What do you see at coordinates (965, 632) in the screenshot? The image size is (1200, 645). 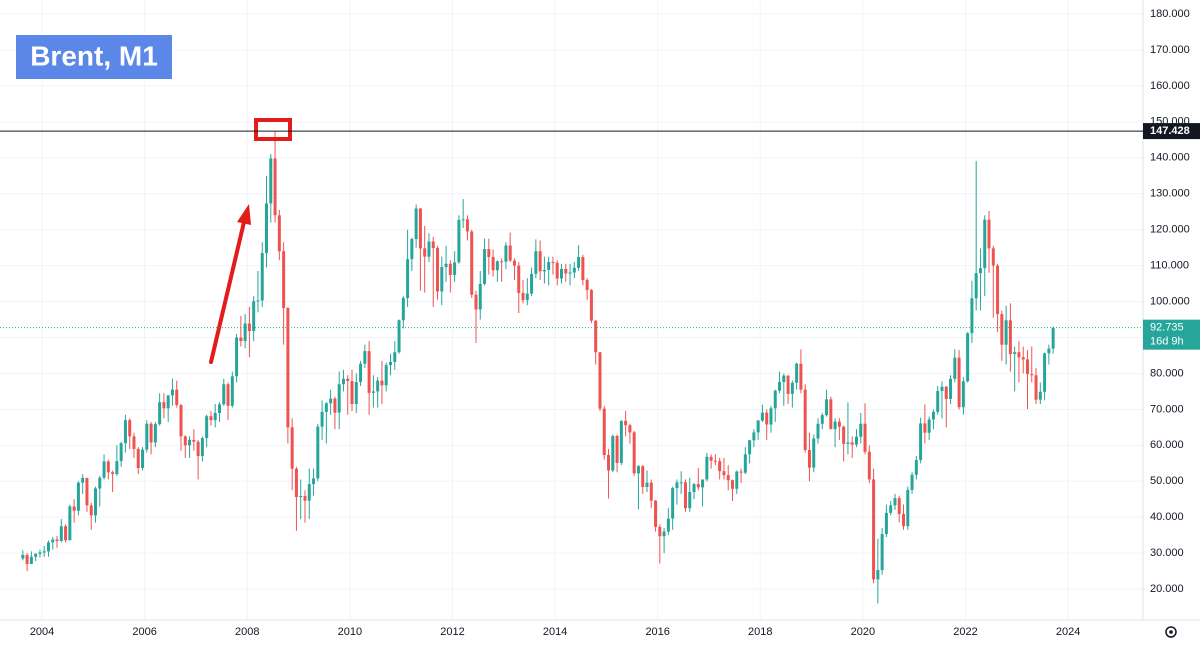 I see `x-tick-label: 2022` at bounding box center [965, 632].